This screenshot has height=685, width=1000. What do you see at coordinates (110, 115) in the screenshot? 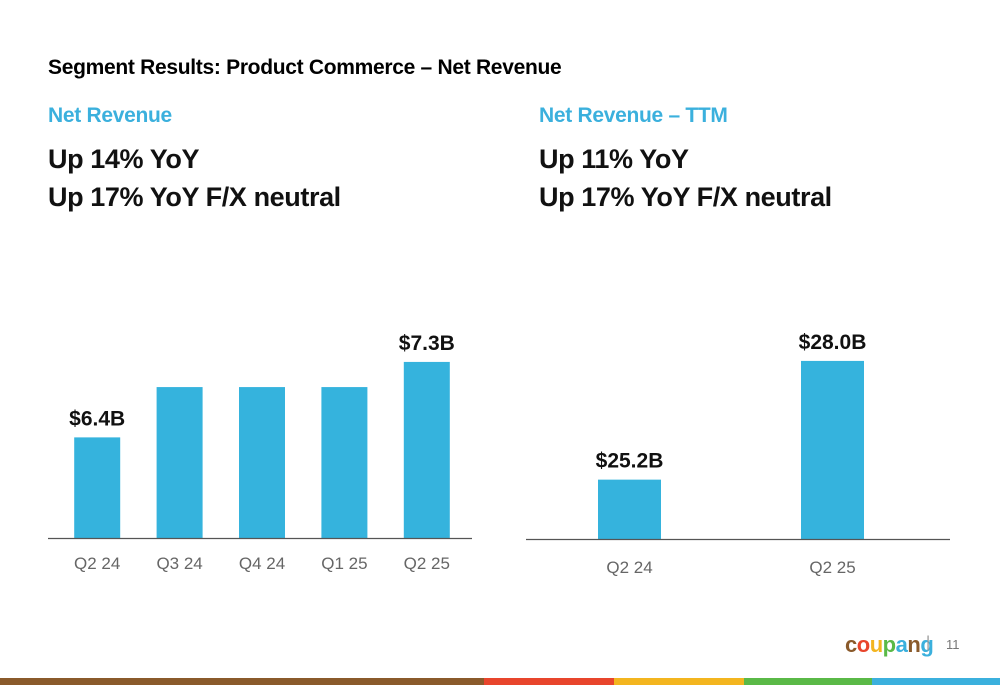
I see `left-panel-heading: Net Revenue` at bounding box center [110, 115].